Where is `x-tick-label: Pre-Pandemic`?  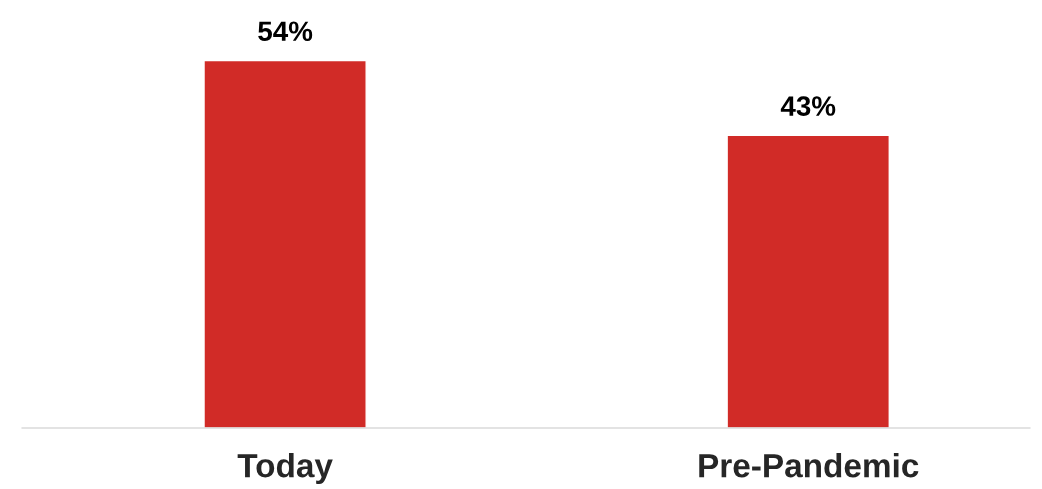
x-tick-label: Pre-Pandemic is located at coordinates (809, 465).